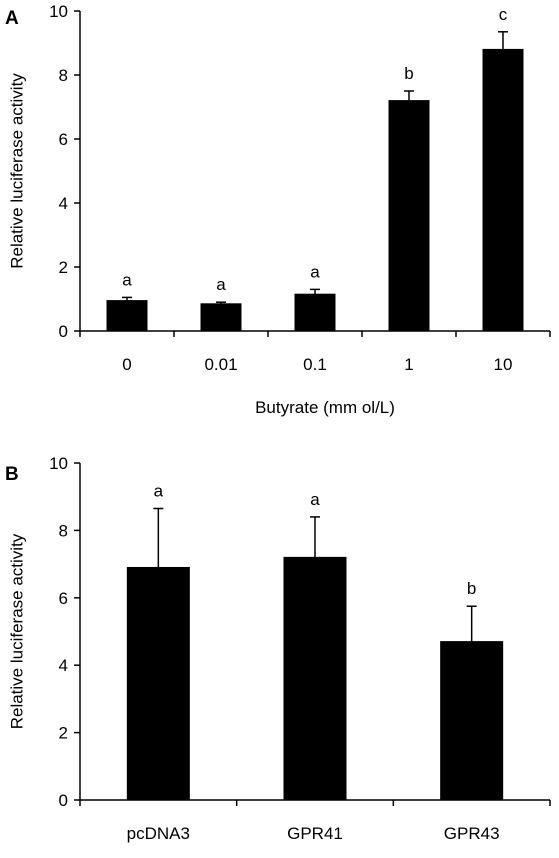  I want to click on panel-label: B, so click(12, 474).